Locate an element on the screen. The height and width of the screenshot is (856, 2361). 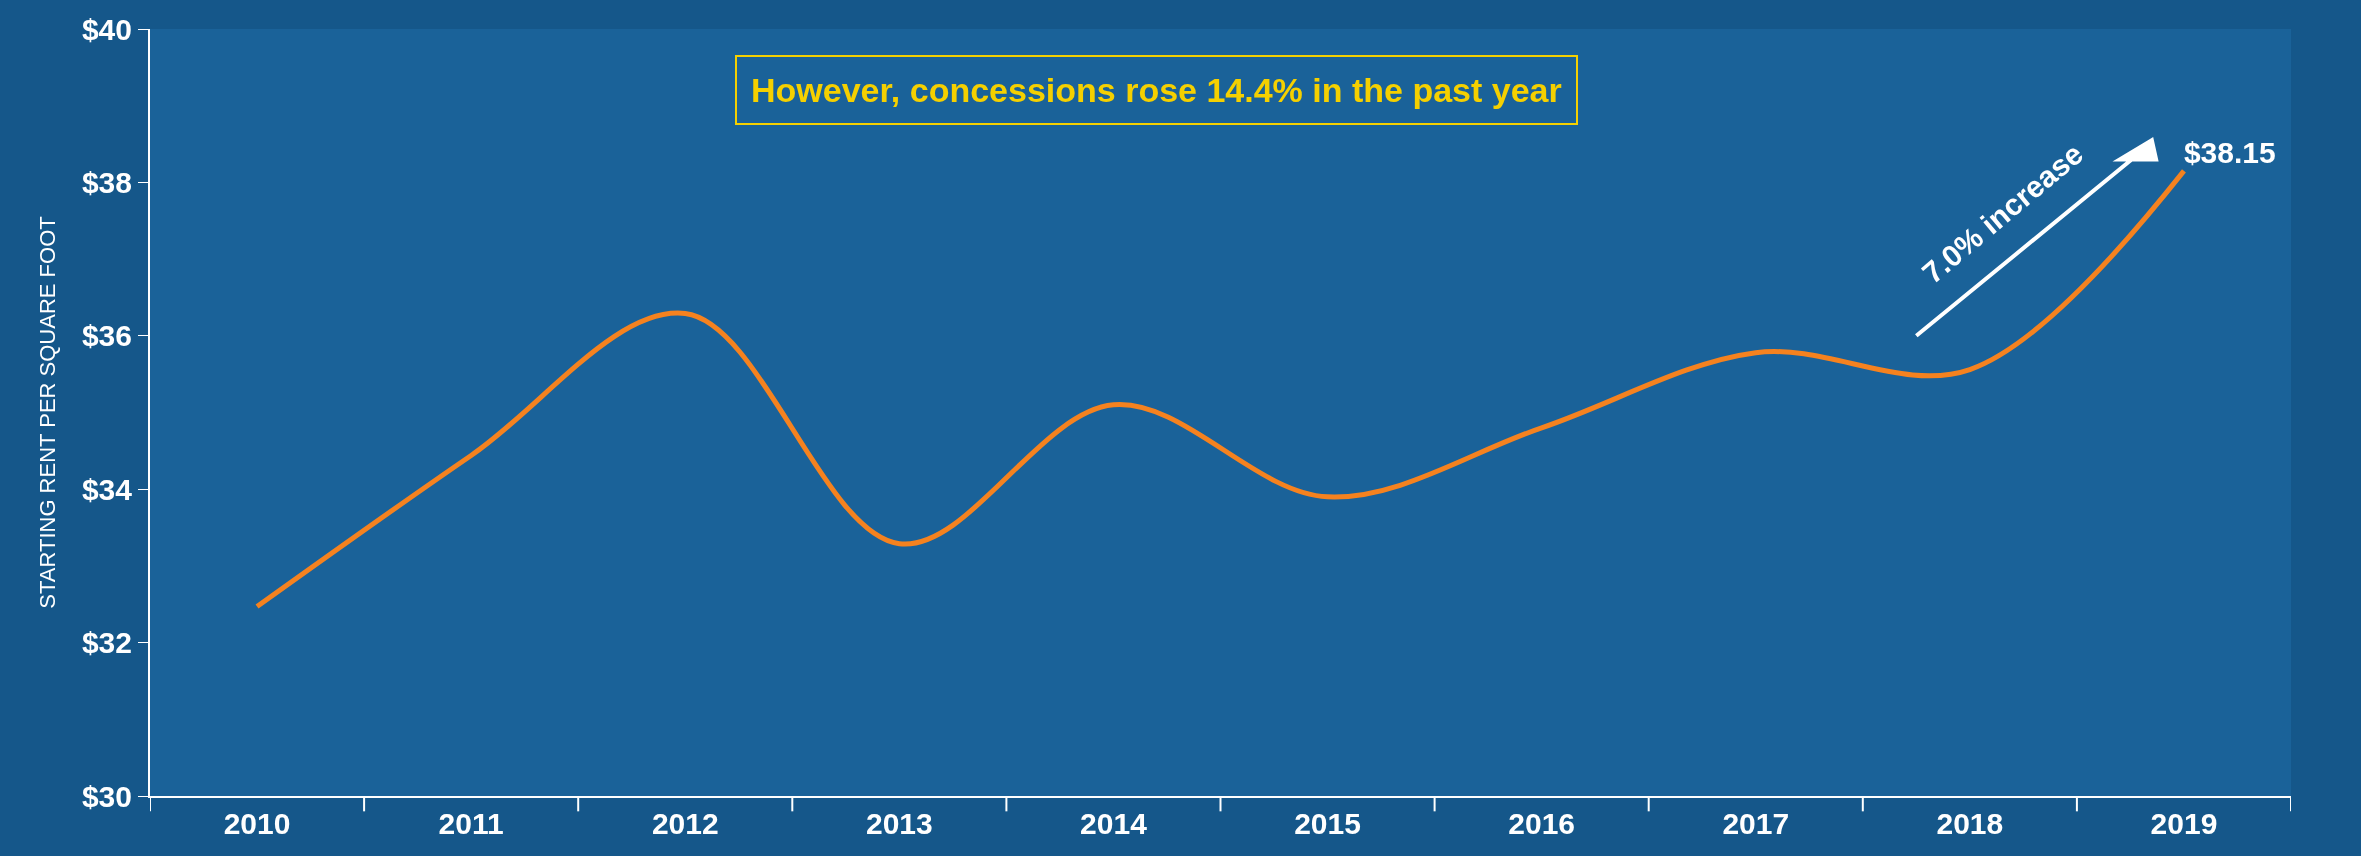
data-label: $38.15 is located at coordinates (2229, 153).